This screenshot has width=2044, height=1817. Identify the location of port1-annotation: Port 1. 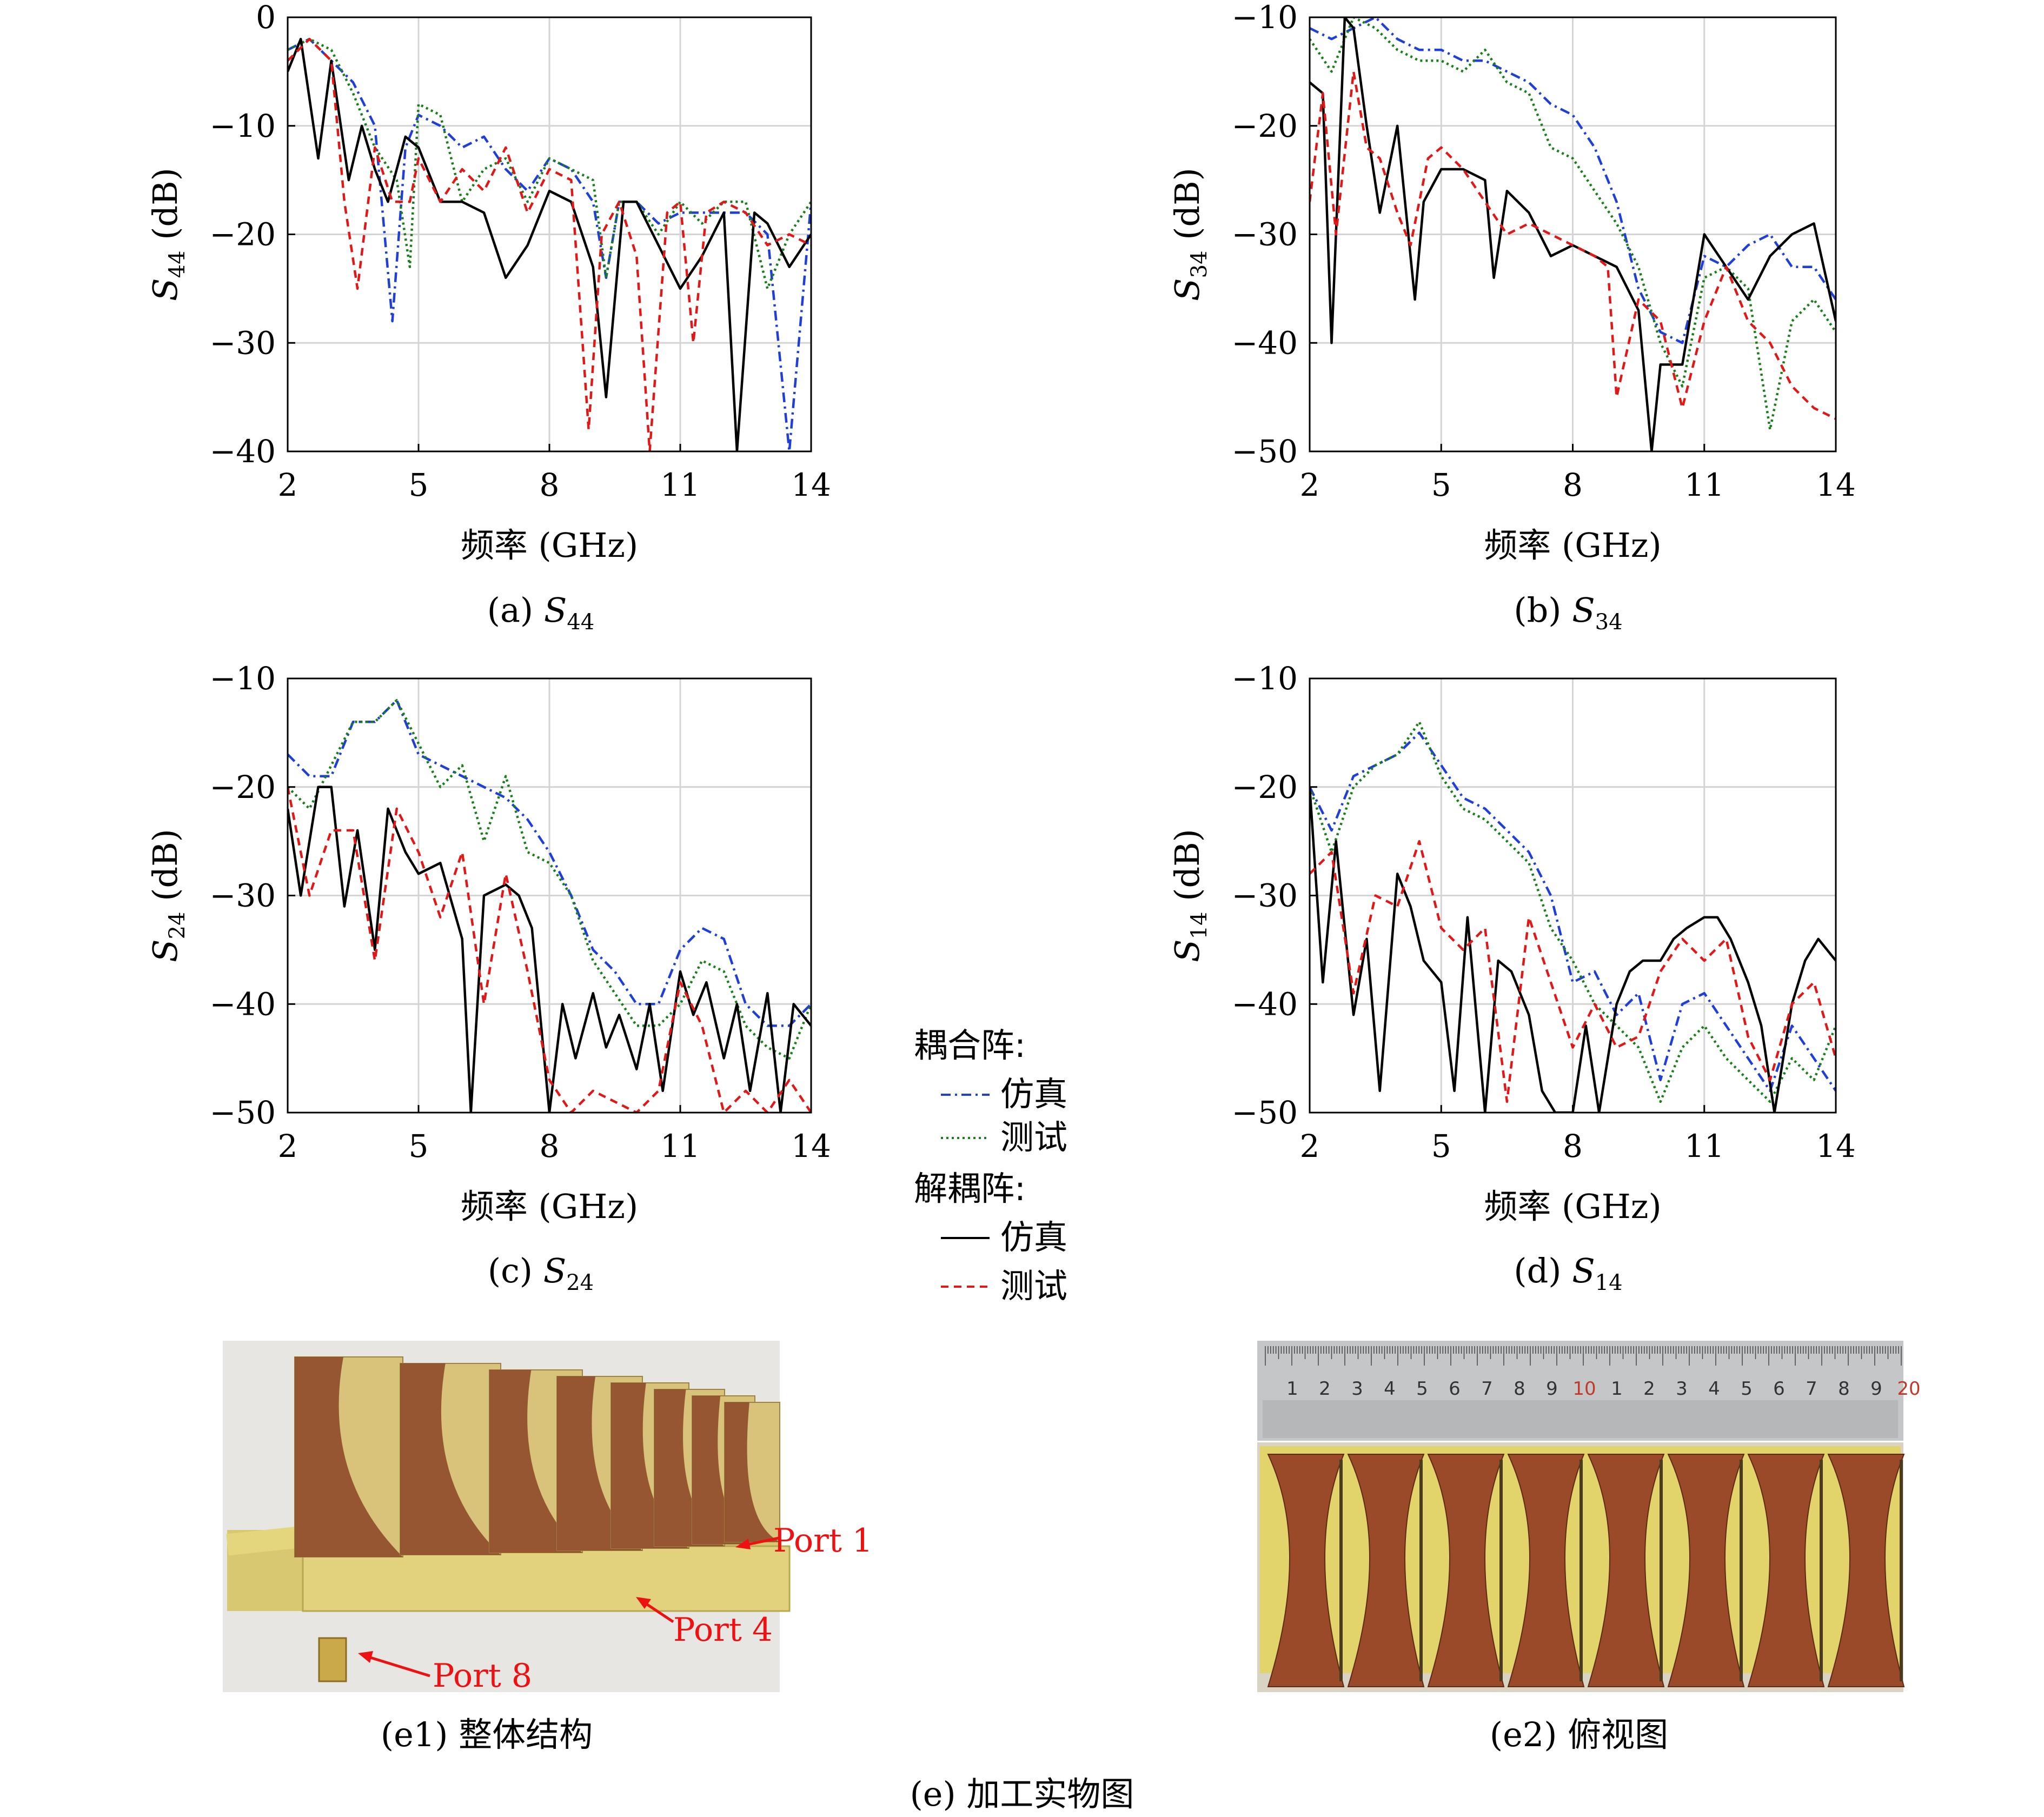
(804, 1541).